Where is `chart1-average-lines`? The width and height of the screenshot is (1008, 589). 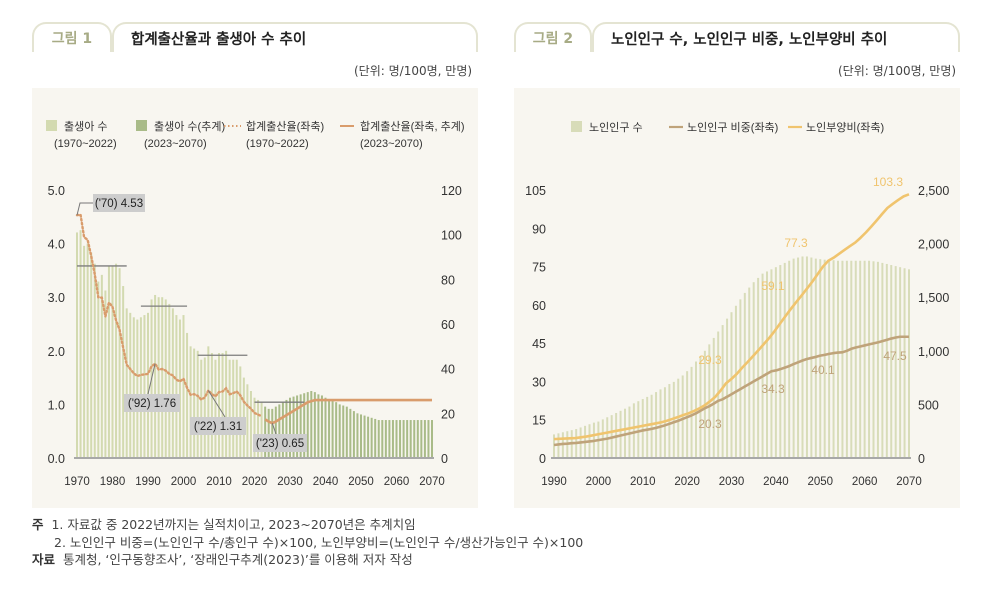 chart1-average-lines is located at coordinates (191, 334).